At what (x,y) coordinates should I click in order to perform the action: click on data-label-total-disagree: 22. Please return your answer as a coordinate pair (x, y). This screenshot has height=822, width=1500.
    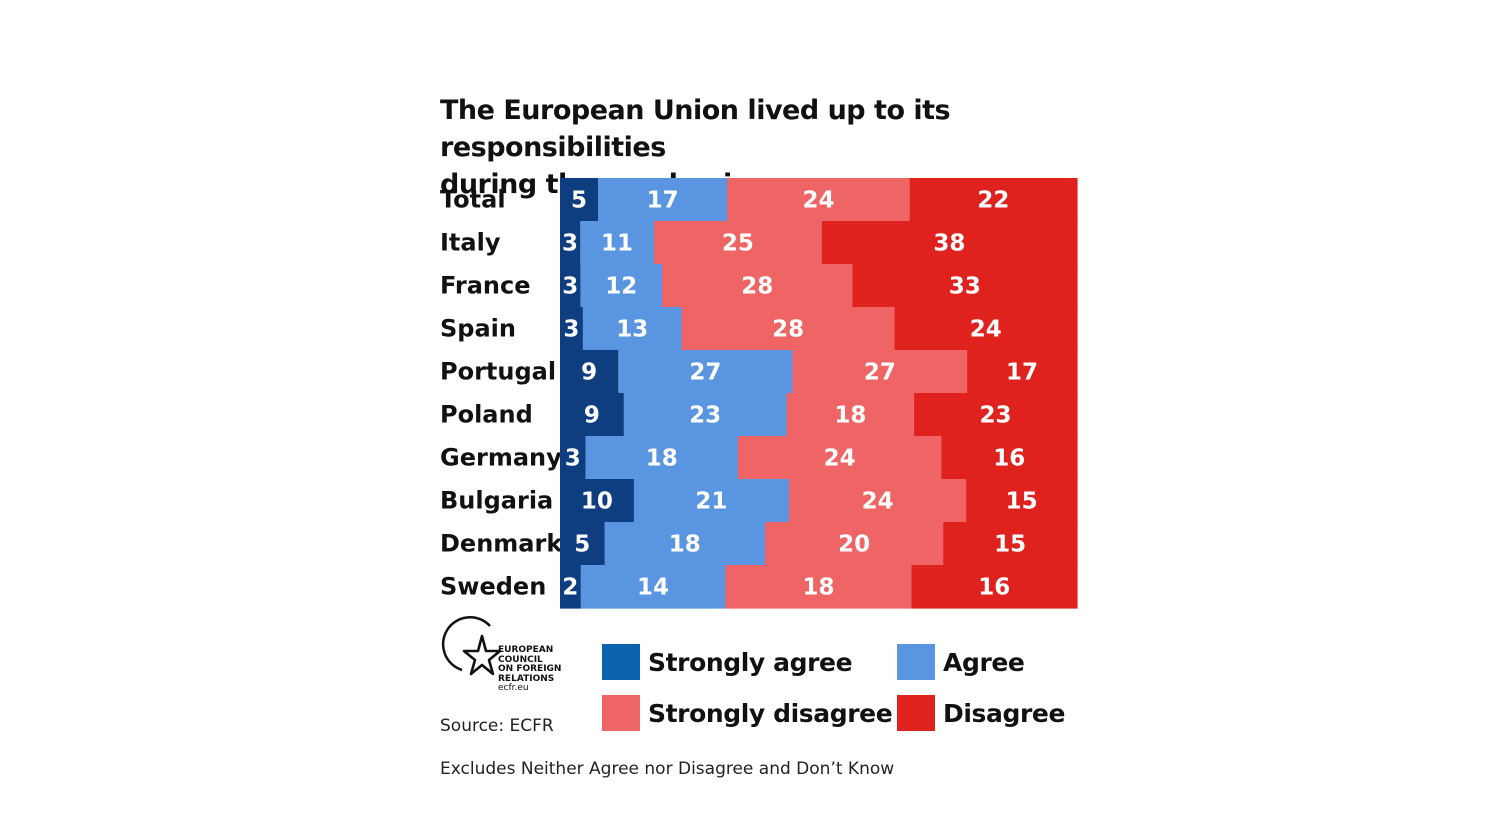
    Looking at the image, I should click on (993, 201).